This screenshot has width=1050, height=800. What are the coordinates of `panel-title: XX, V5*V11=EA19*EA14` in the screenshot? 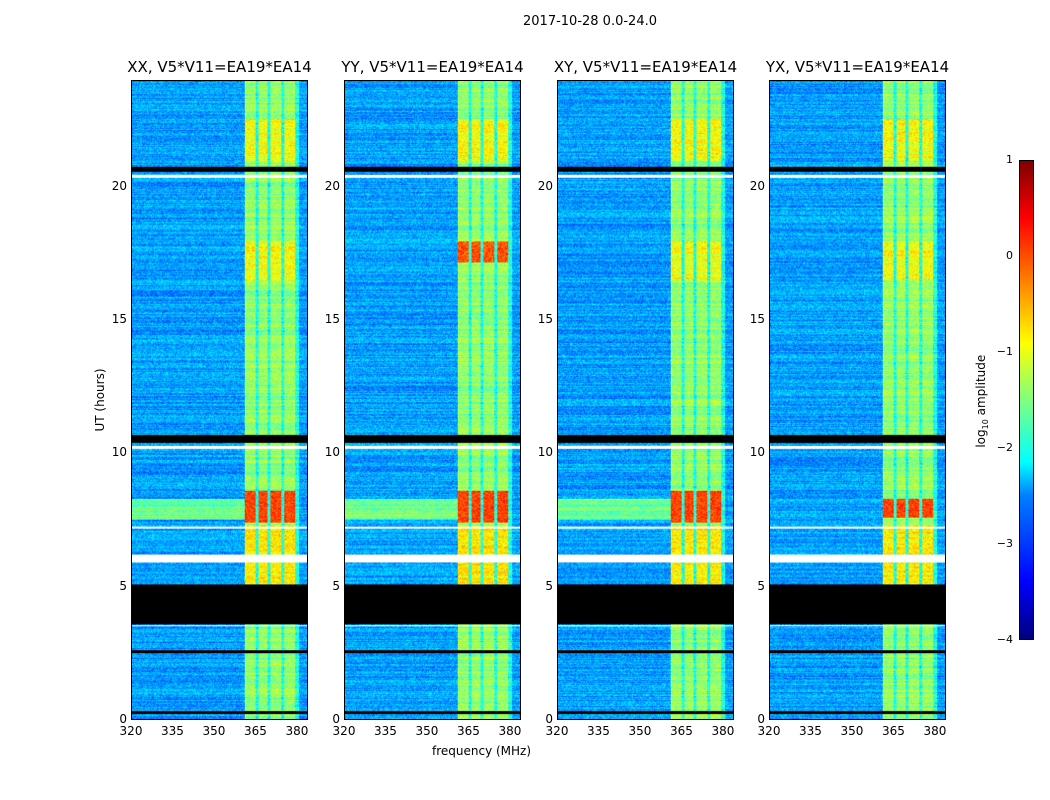 It's located at (219, 67).